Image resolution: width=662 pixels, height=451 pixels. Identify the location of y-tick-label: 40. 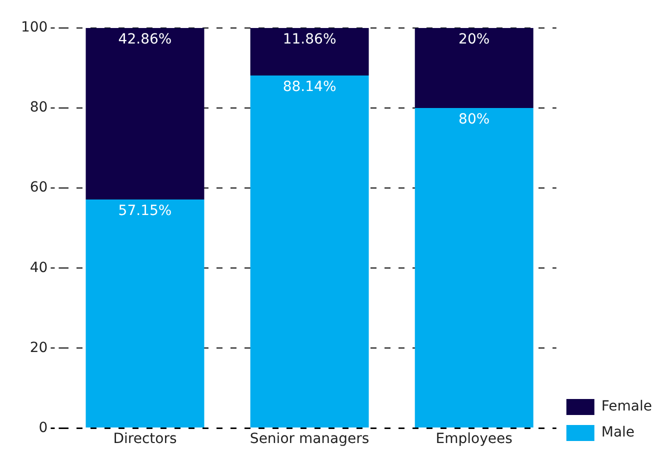
(39, 268).